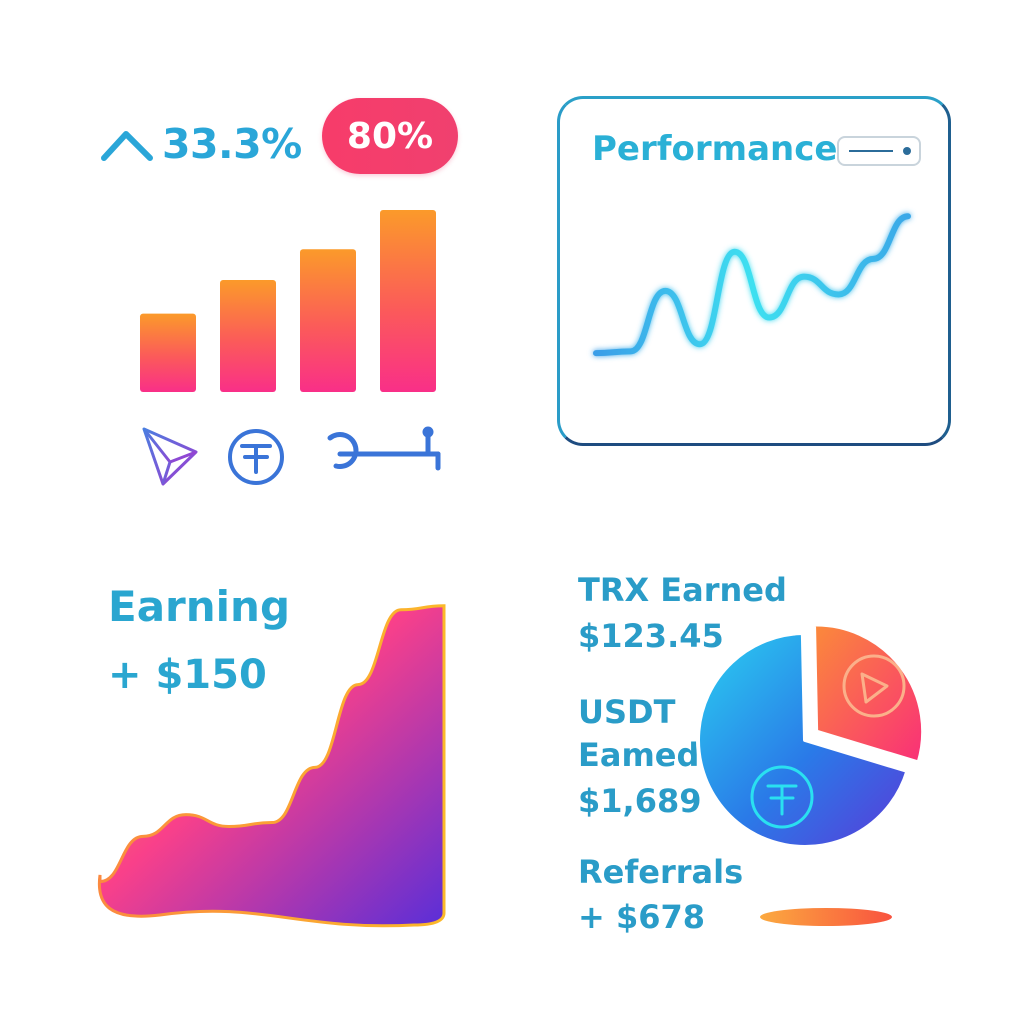  Describe the element at coordinates (384, 448) in the screenshot. I see `tool-icon` at that location.